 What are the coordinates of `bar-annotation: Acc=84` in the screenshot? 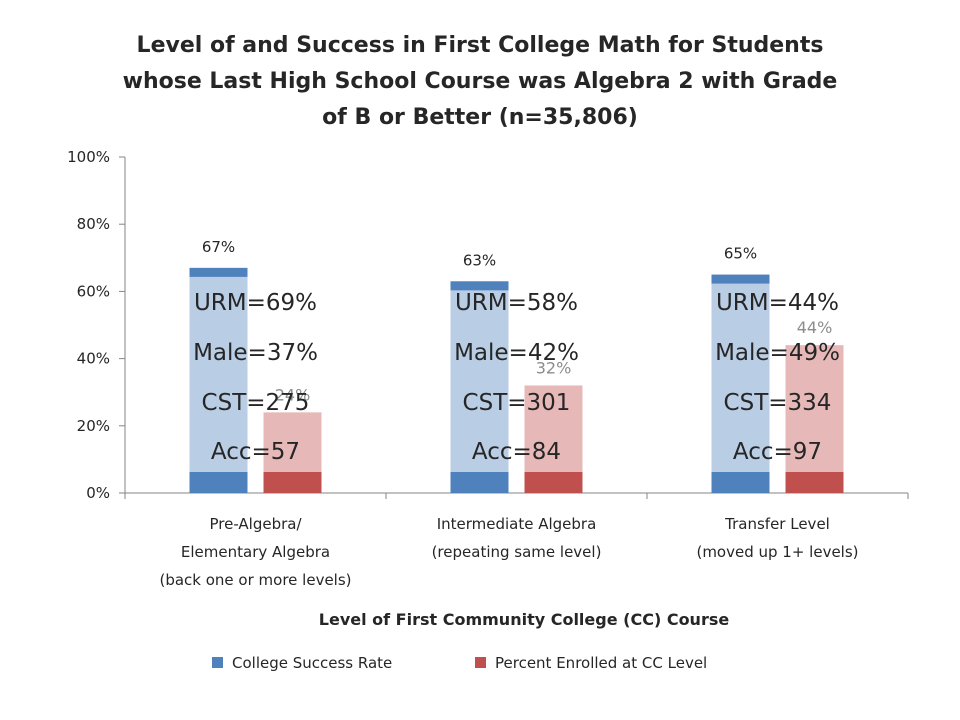 It's located at (516, 452).